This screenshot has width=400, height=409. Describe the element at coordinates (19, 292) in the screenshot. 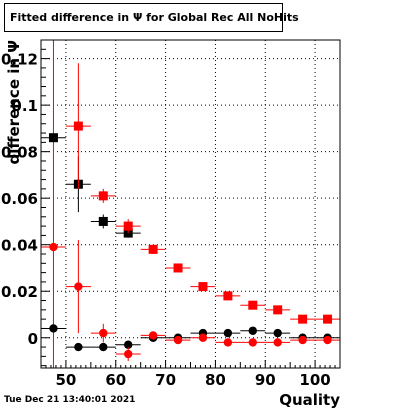

I see `y-tick-label: 0.02` at that location.